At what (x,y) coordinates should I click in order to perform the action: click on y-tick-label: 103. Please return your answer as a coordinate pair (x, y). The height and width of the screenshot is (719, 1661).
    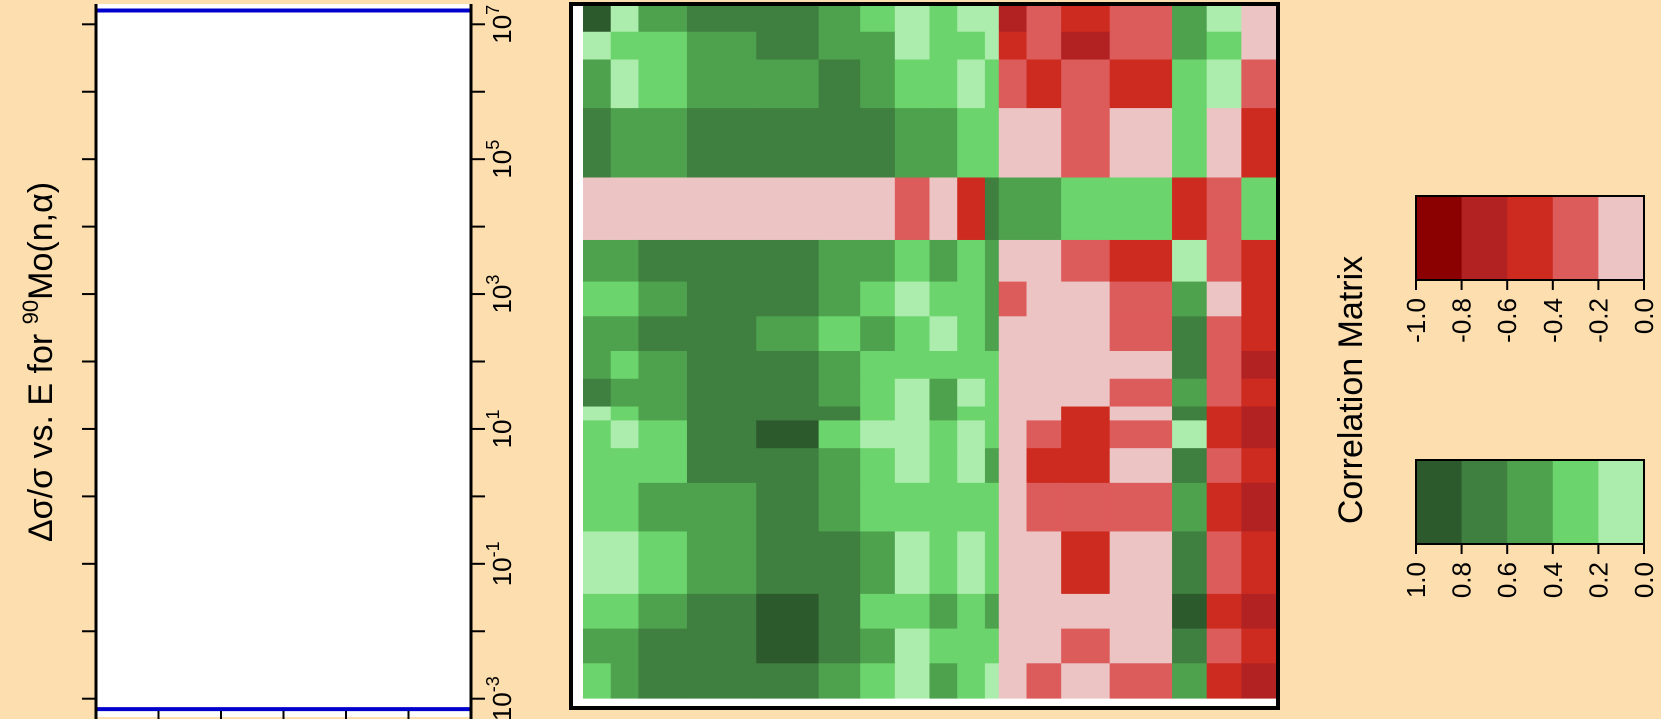
    Looking at the image, I should click on (500, 294).